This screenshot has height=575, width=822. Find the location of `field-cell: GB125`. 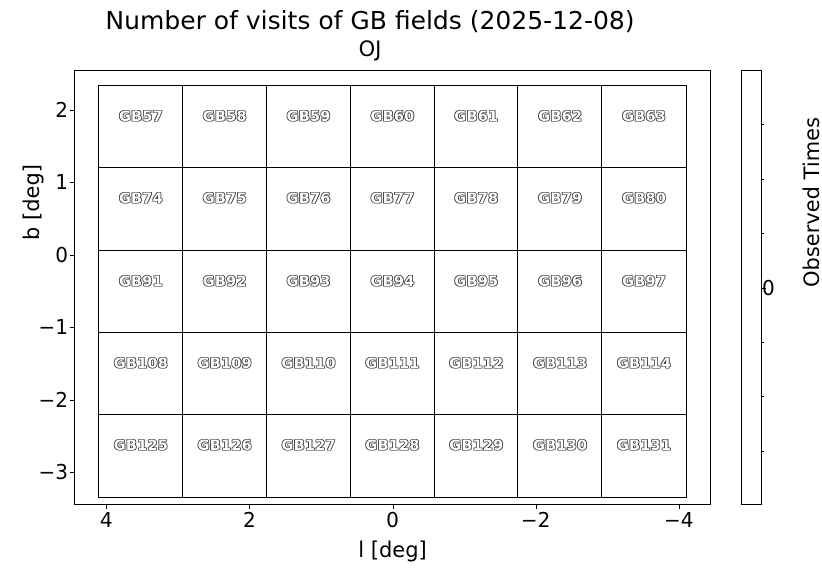

field-cell: GB125 is located at coordinates (141, 456).